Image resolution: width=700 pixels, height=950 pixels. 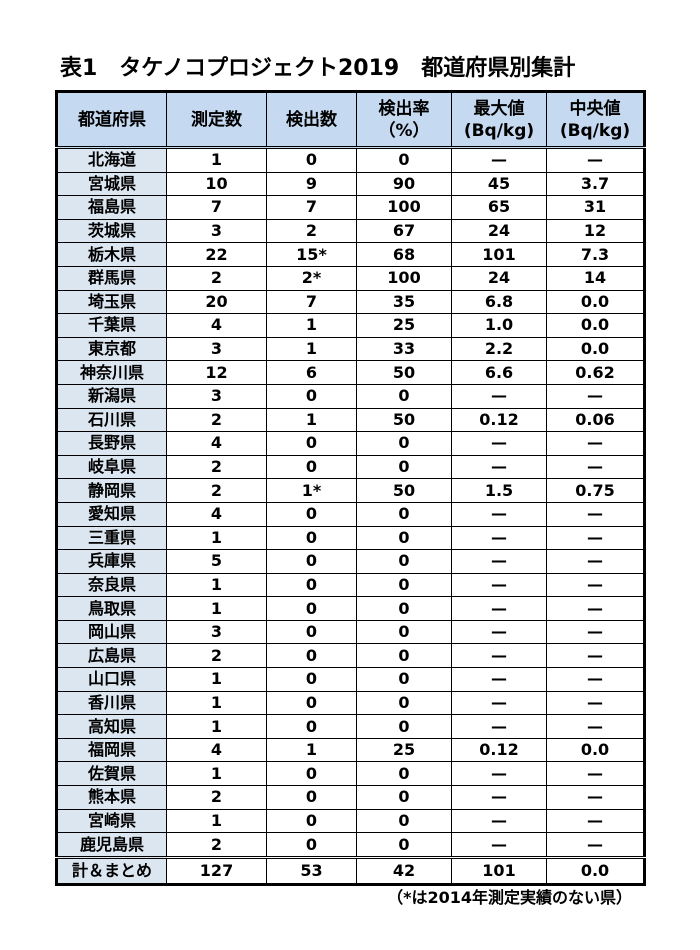 I want to click on prefecture-cell: 鹿児島県, so click(x=111, y=845).